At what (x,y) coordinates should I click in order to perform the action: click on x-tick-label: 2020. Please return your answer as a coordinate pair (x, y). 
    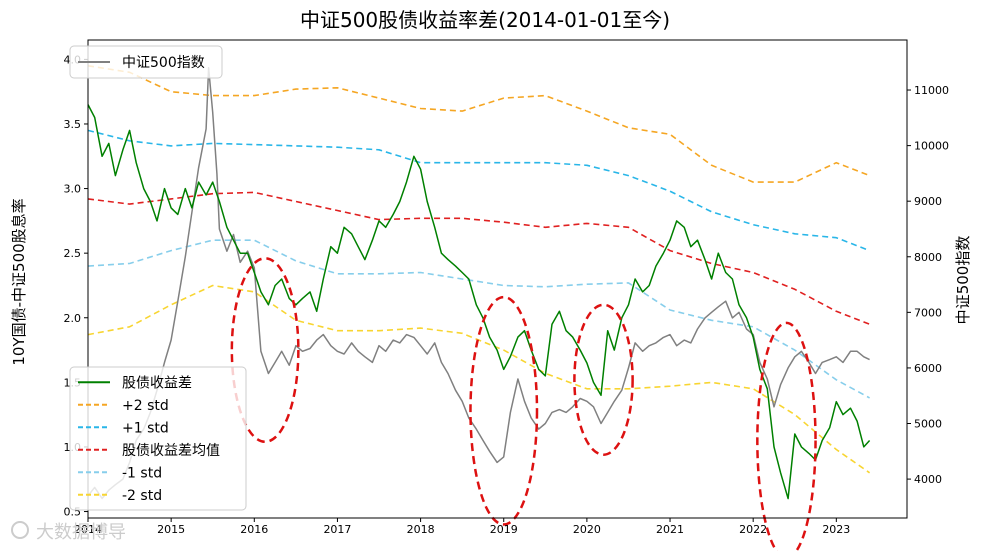
    Looking at the image, I should click on (587, 529).